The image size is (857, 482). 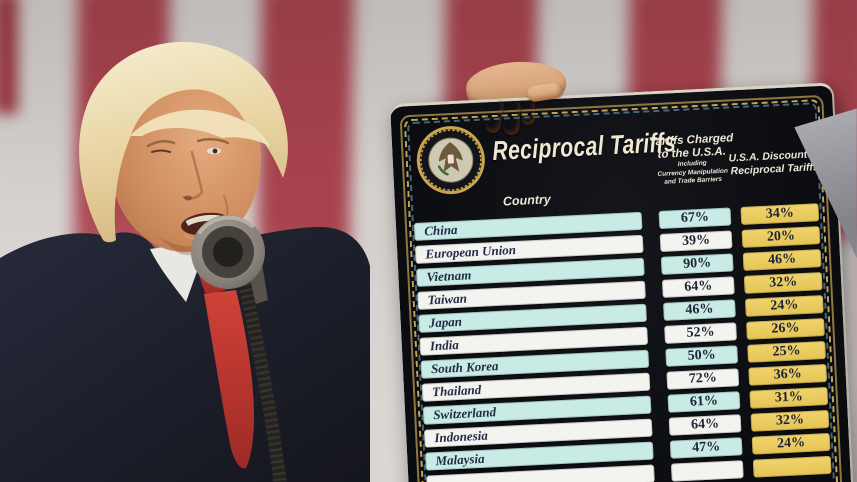 What do you see at coordinates (9, 57) in the screenshot?
I see `flag-stripe-fold` at bounding box center [9, 57].